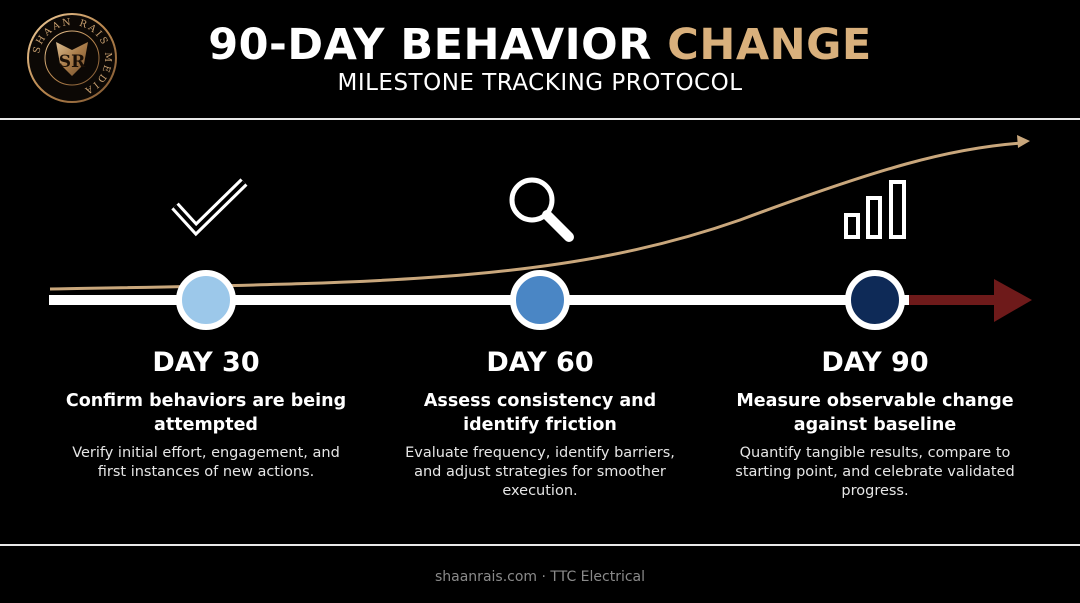 Image resolution: width=1080 pixels, height=603 pixels. Describe the element at coordinates (540, 577) in the screenshot. I see `footer-text: shaanrais.com · TTC Electrical` at that location.